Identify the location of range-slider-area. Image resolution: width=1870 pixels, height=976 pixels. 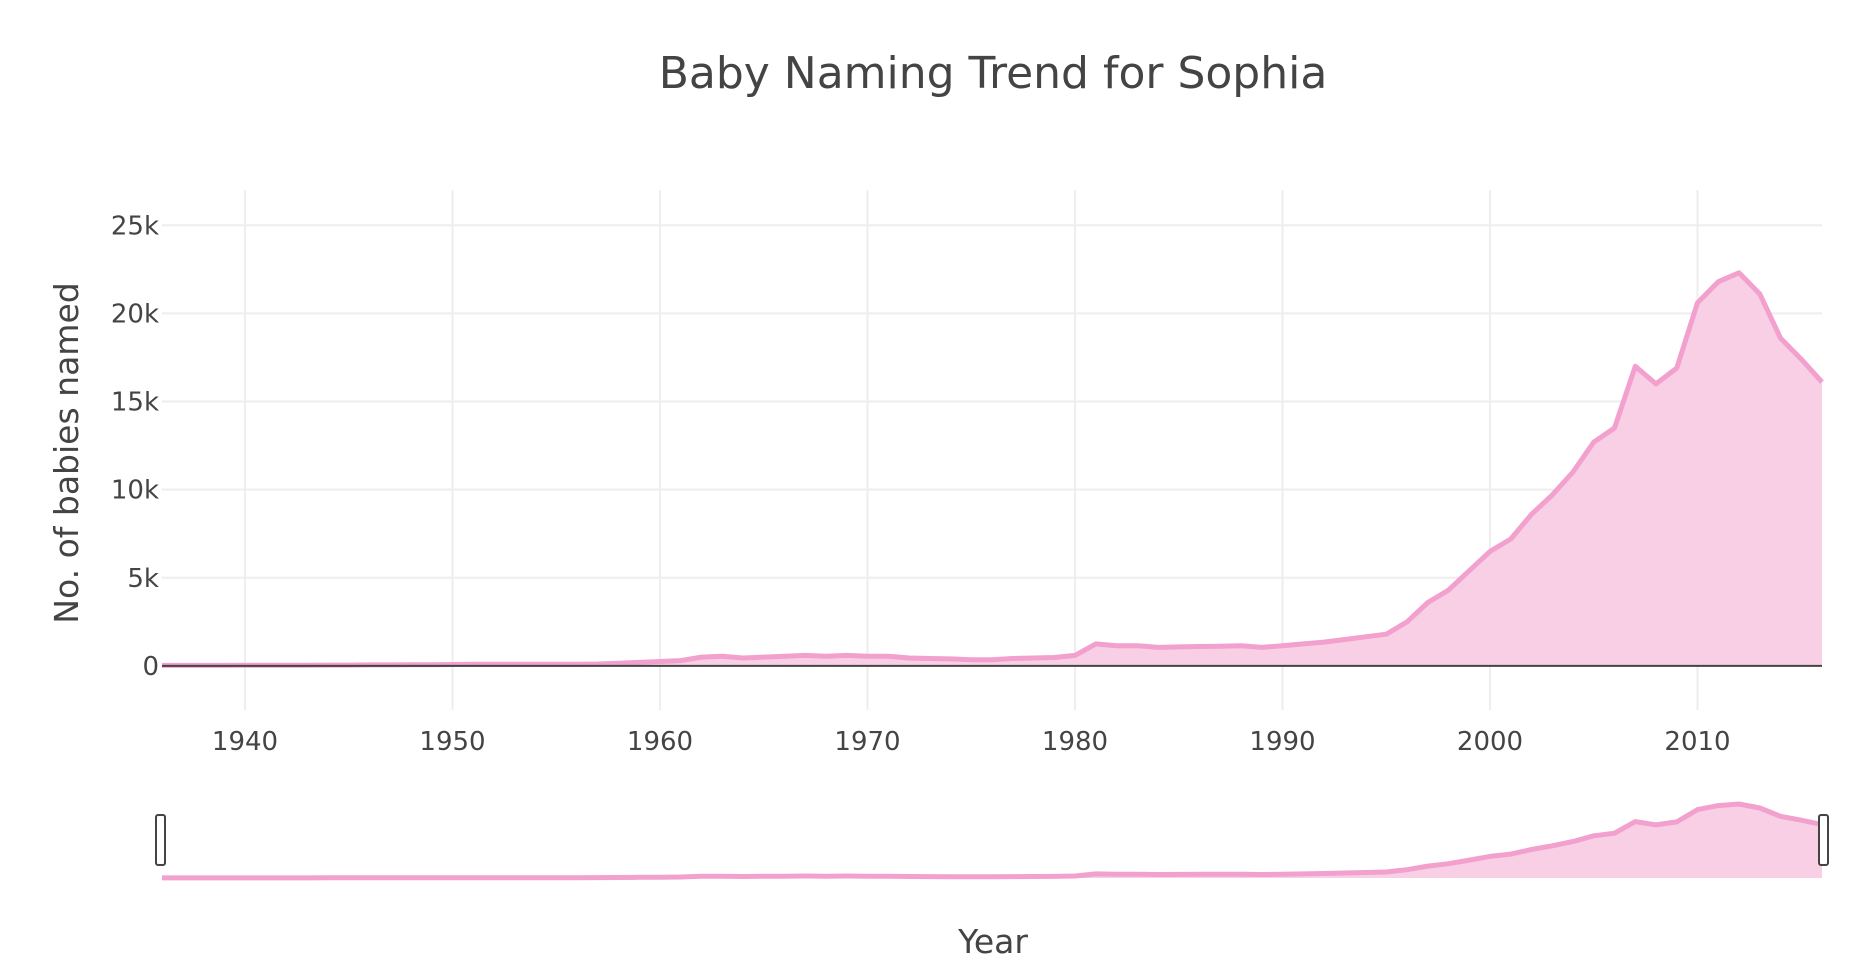
(992, 841).